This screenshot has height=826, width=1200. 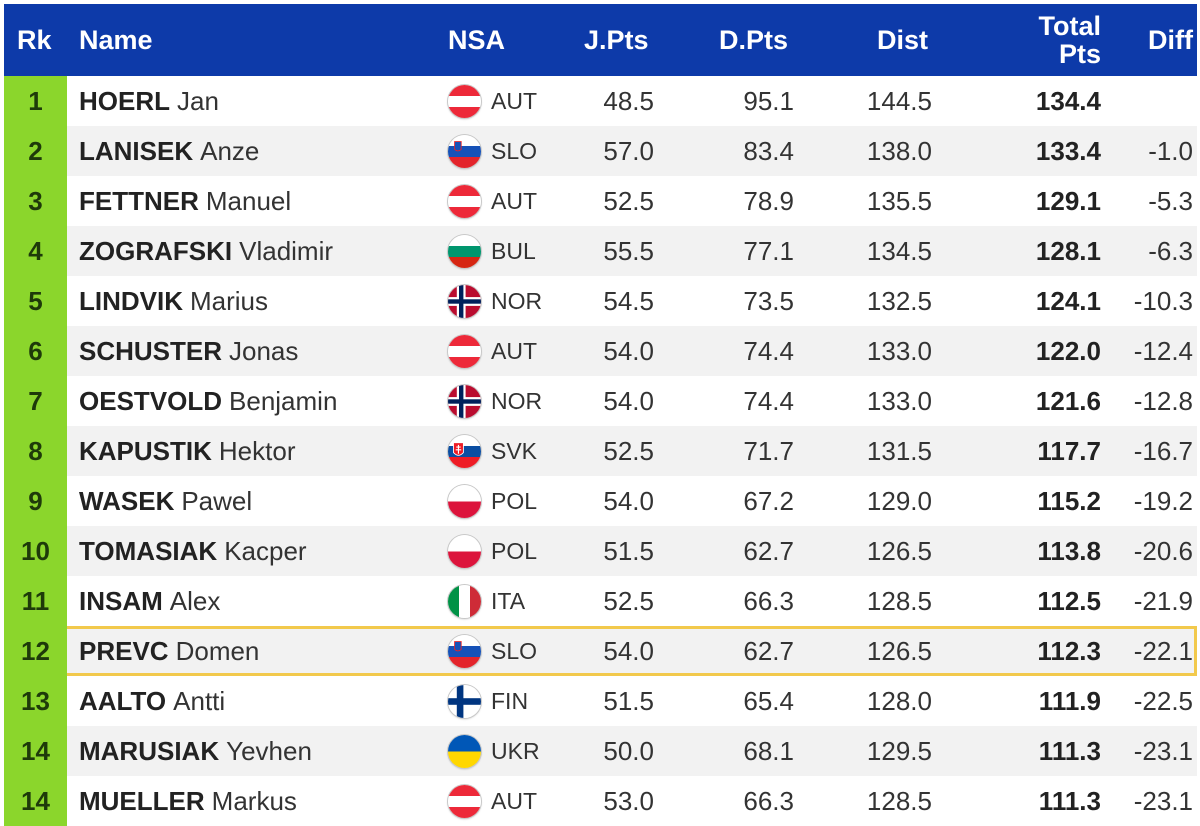 I want to click on rank-cell: 9, so click(x=35, y=501).